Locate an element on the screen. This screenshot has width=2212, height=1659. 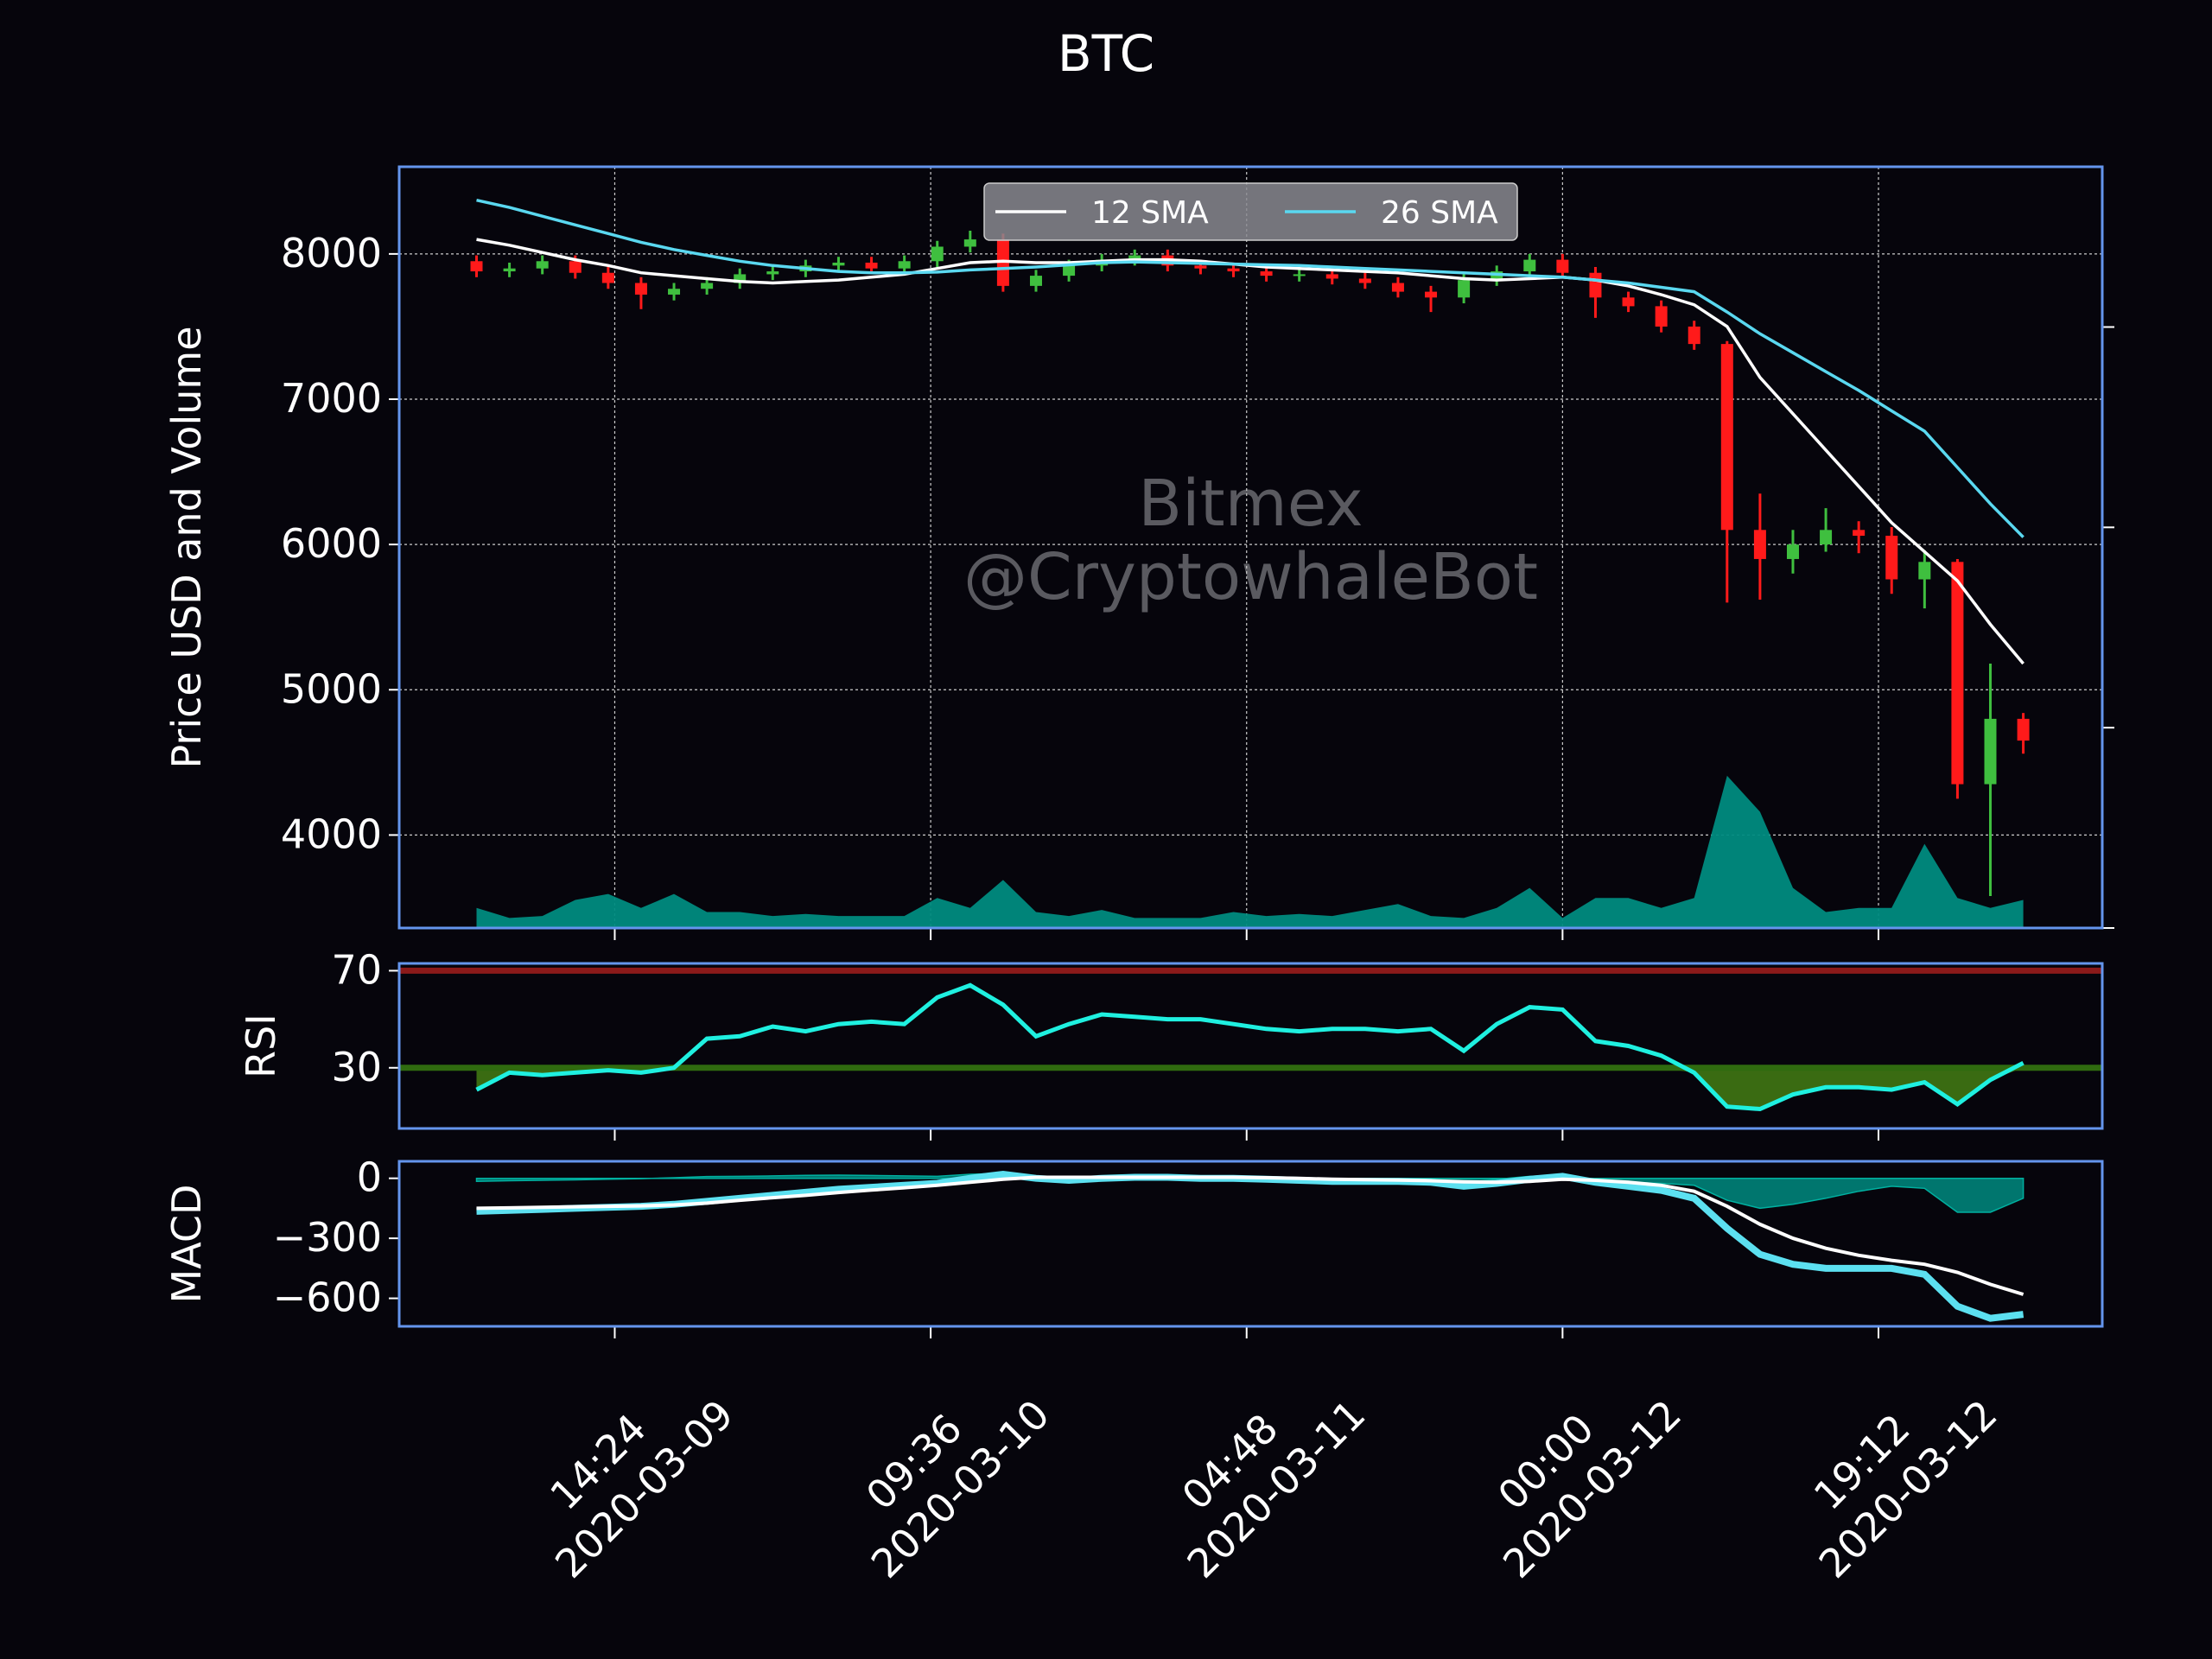
y-tick-label: −300 is located at coordinates (327, 1237).